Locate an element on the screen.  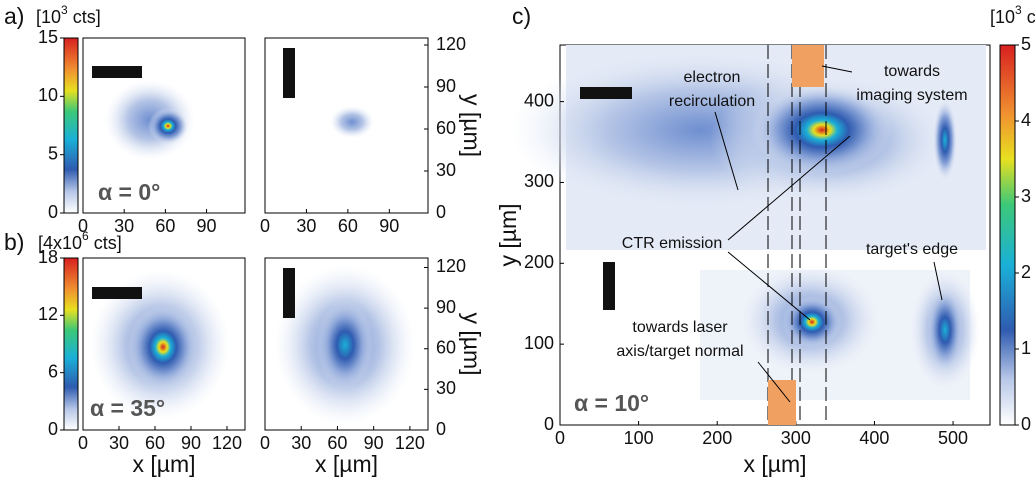
panel-label: b) is located at coordinates (14, 242).